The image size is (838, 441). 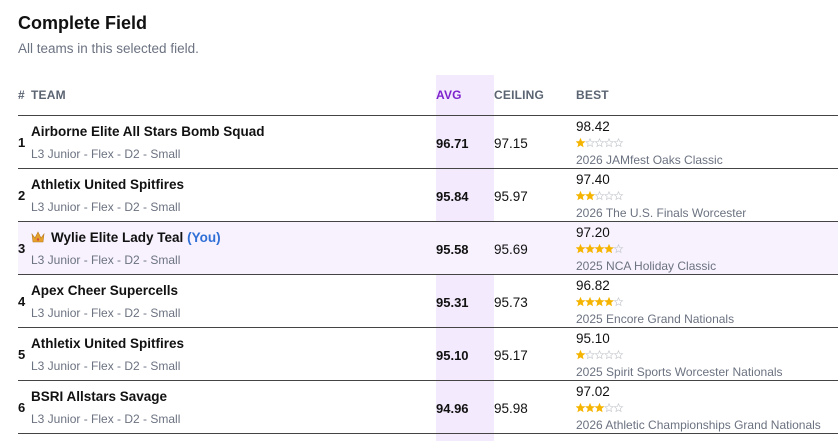 What do you see at coordinates (428, 115) in the screenshot?
I see `header-divider` at bounding box center [428, 115].